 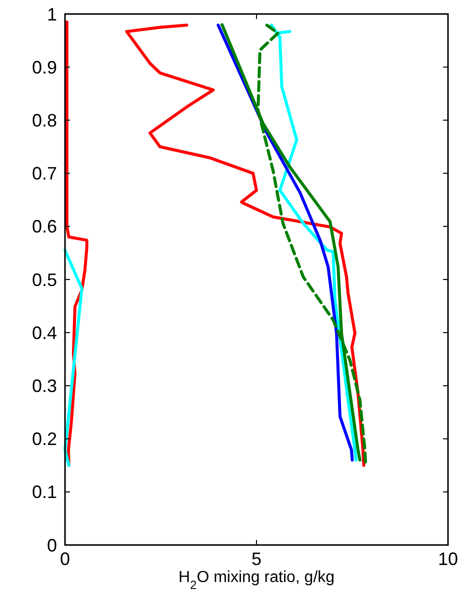 What do you see at coordinates (44, 332) in the screenshot?
I see `y-tick-label: 0.4` at bounding box center [44, 332].